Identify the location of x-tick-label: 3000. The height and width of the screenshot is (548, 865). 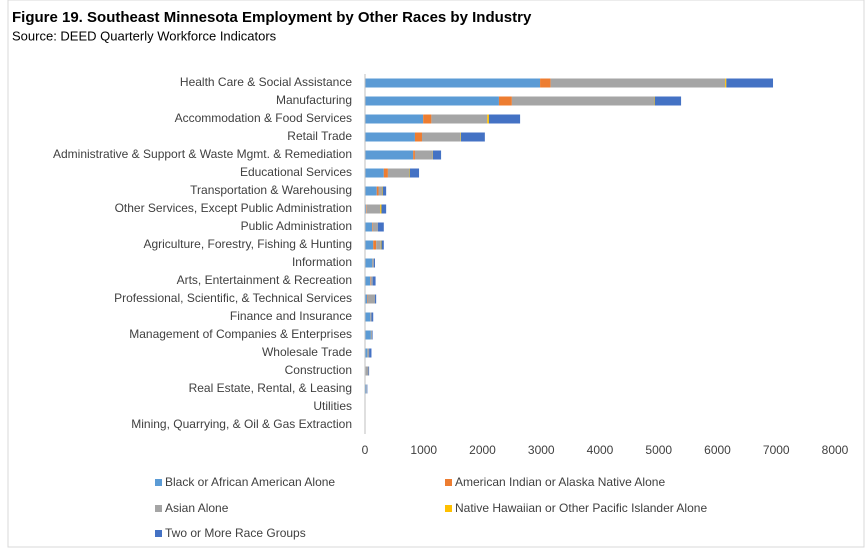
(541, 450).